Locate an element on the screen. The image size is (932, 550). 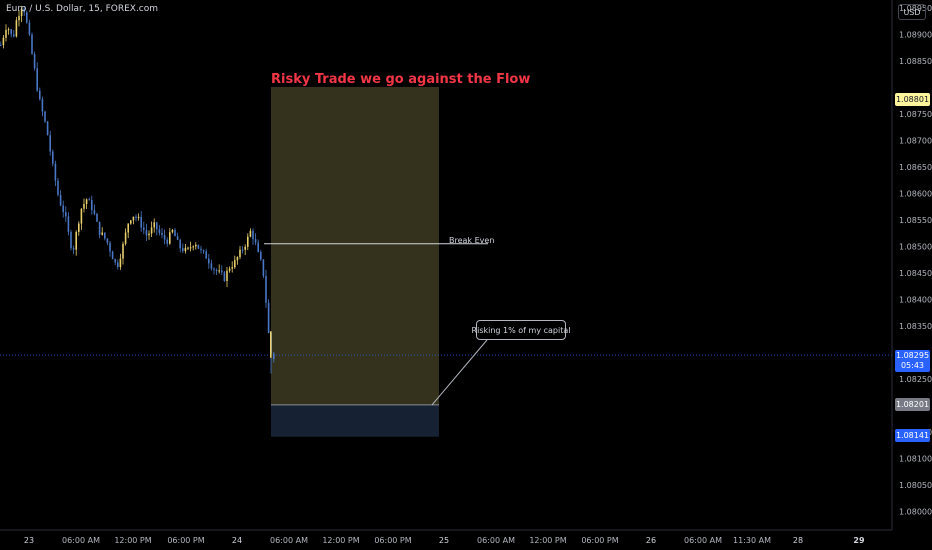
loss-zone is located at coordinates (355, 420).